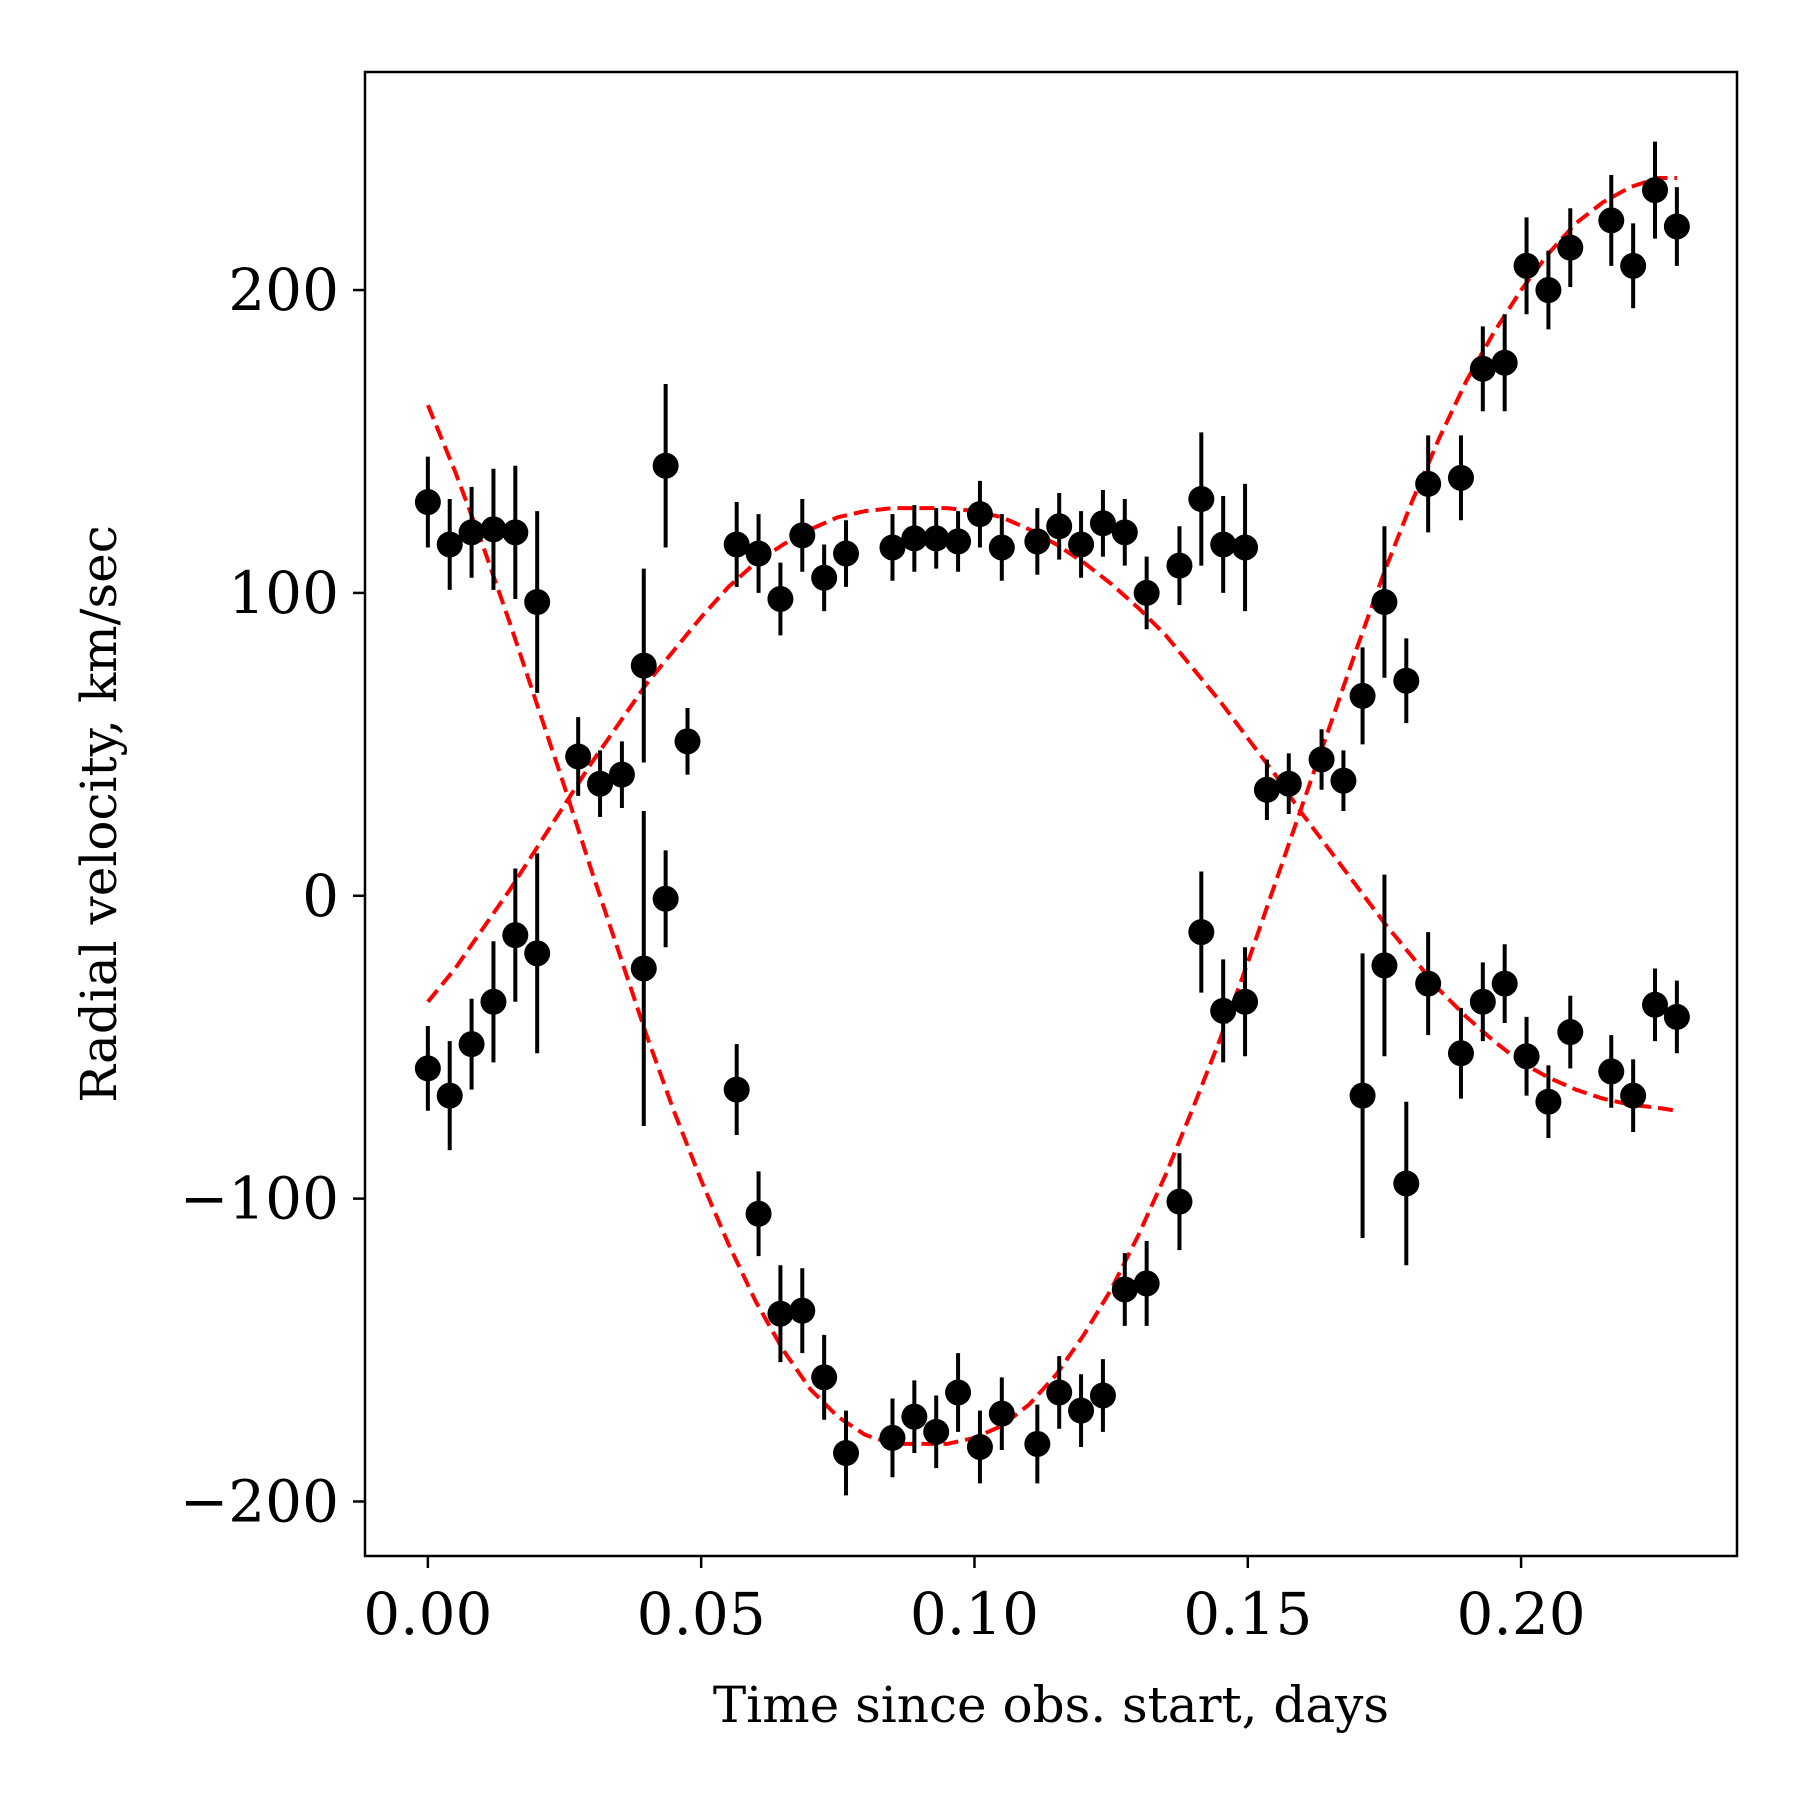 The image size is (1800, 1800). Describe the element at coordinates (1247, 1614) in the screenshot. I see `x-tick-label: 0.15` at that location.